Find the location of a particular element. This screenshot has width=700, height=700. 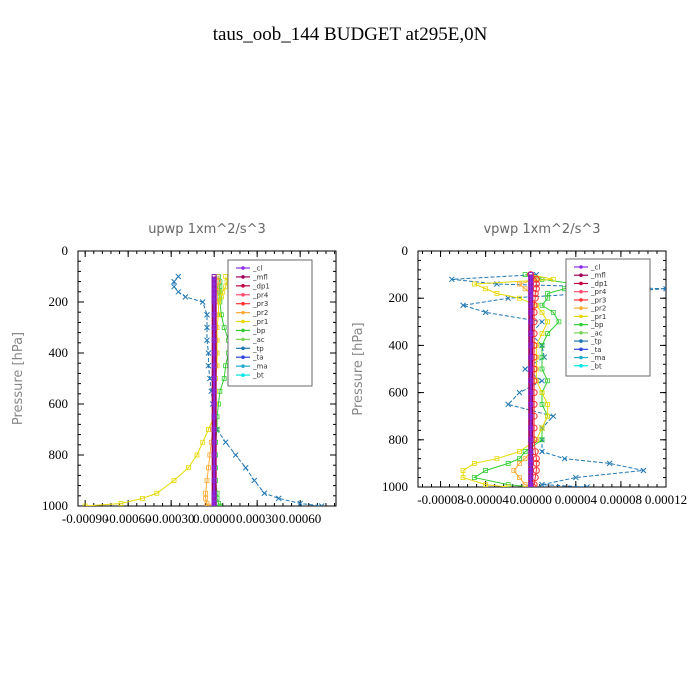

x-tick-label: -0.00008 is located at coordinates (440, 499).